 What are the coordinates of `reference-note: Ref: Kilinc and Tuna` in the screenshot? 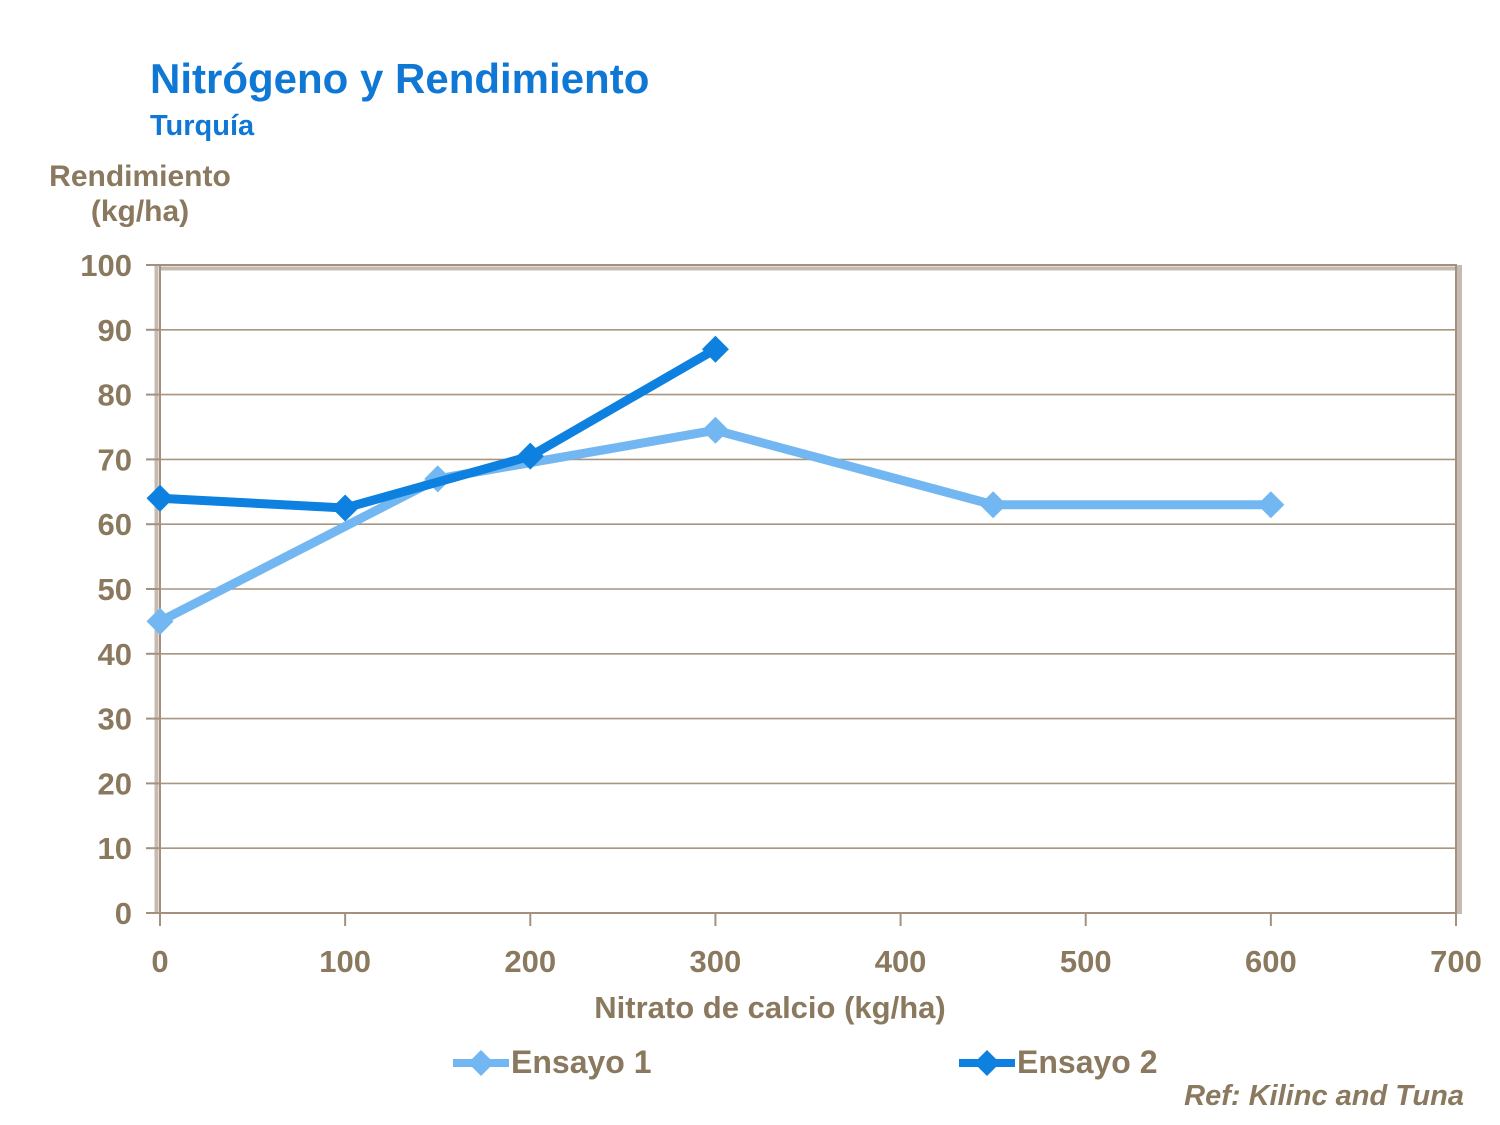 It's located at (1324, 1096).